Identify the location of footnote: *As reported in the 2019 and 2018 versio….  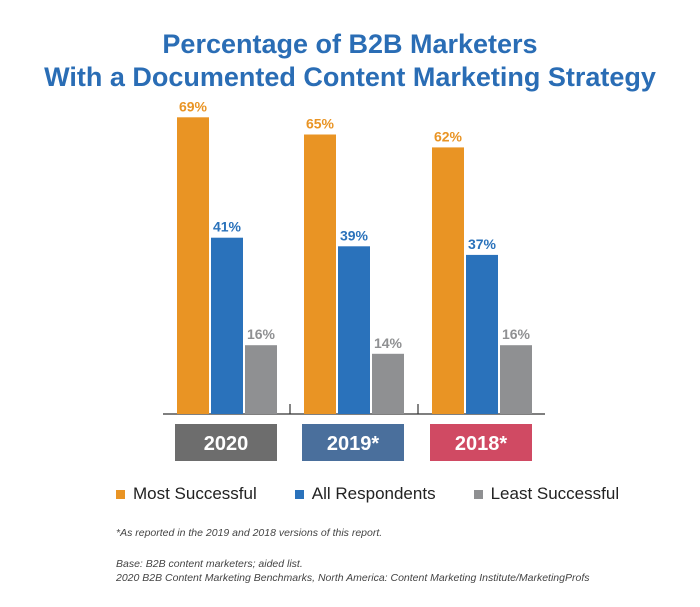
(249, 533).